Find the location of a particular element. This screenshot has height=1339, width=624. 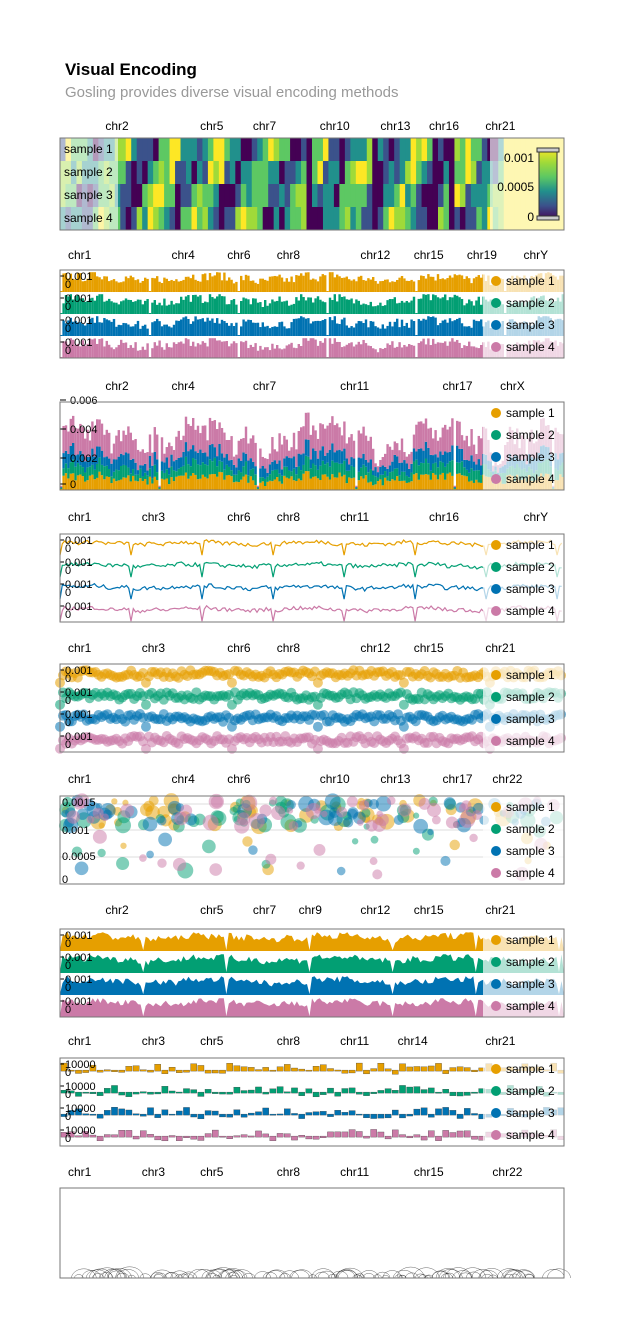

area-rows-row2-tick-zero: 0 is located at coordinates (68, 966).